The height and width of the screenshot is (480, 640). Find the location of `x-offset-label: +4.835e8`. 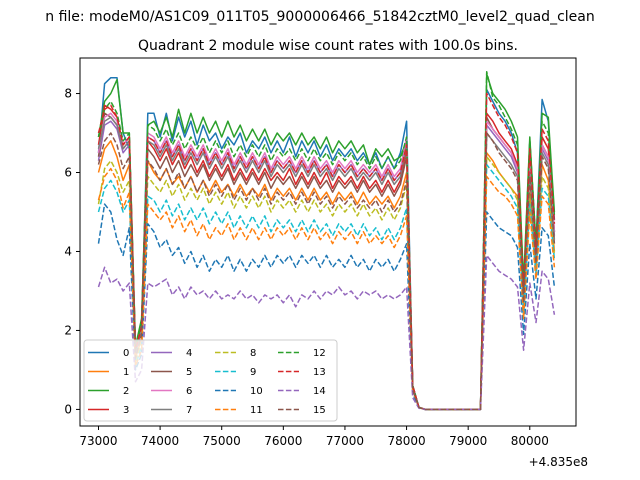

x-offset-label: +4.835e8 is located at coordinates (558, 462).